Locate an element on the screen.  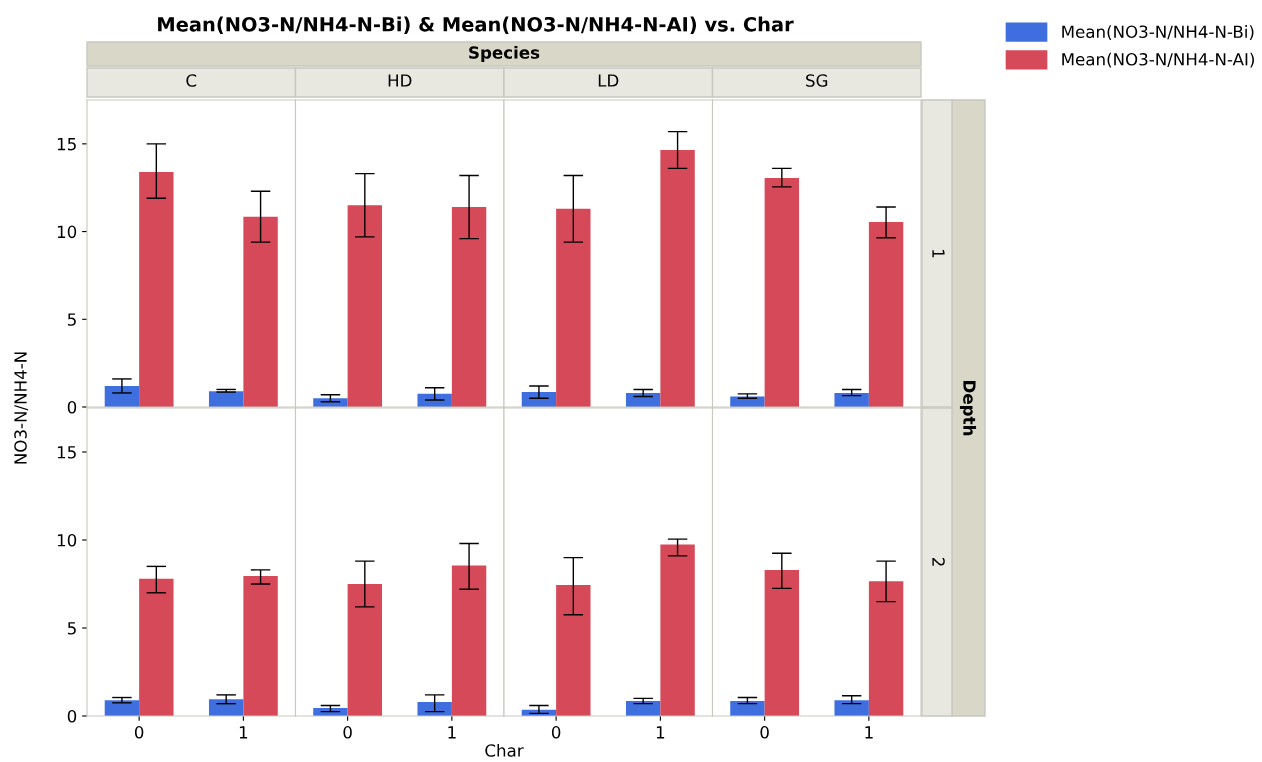
y2-axis-title: 1 is located at coordinates (938, 254).